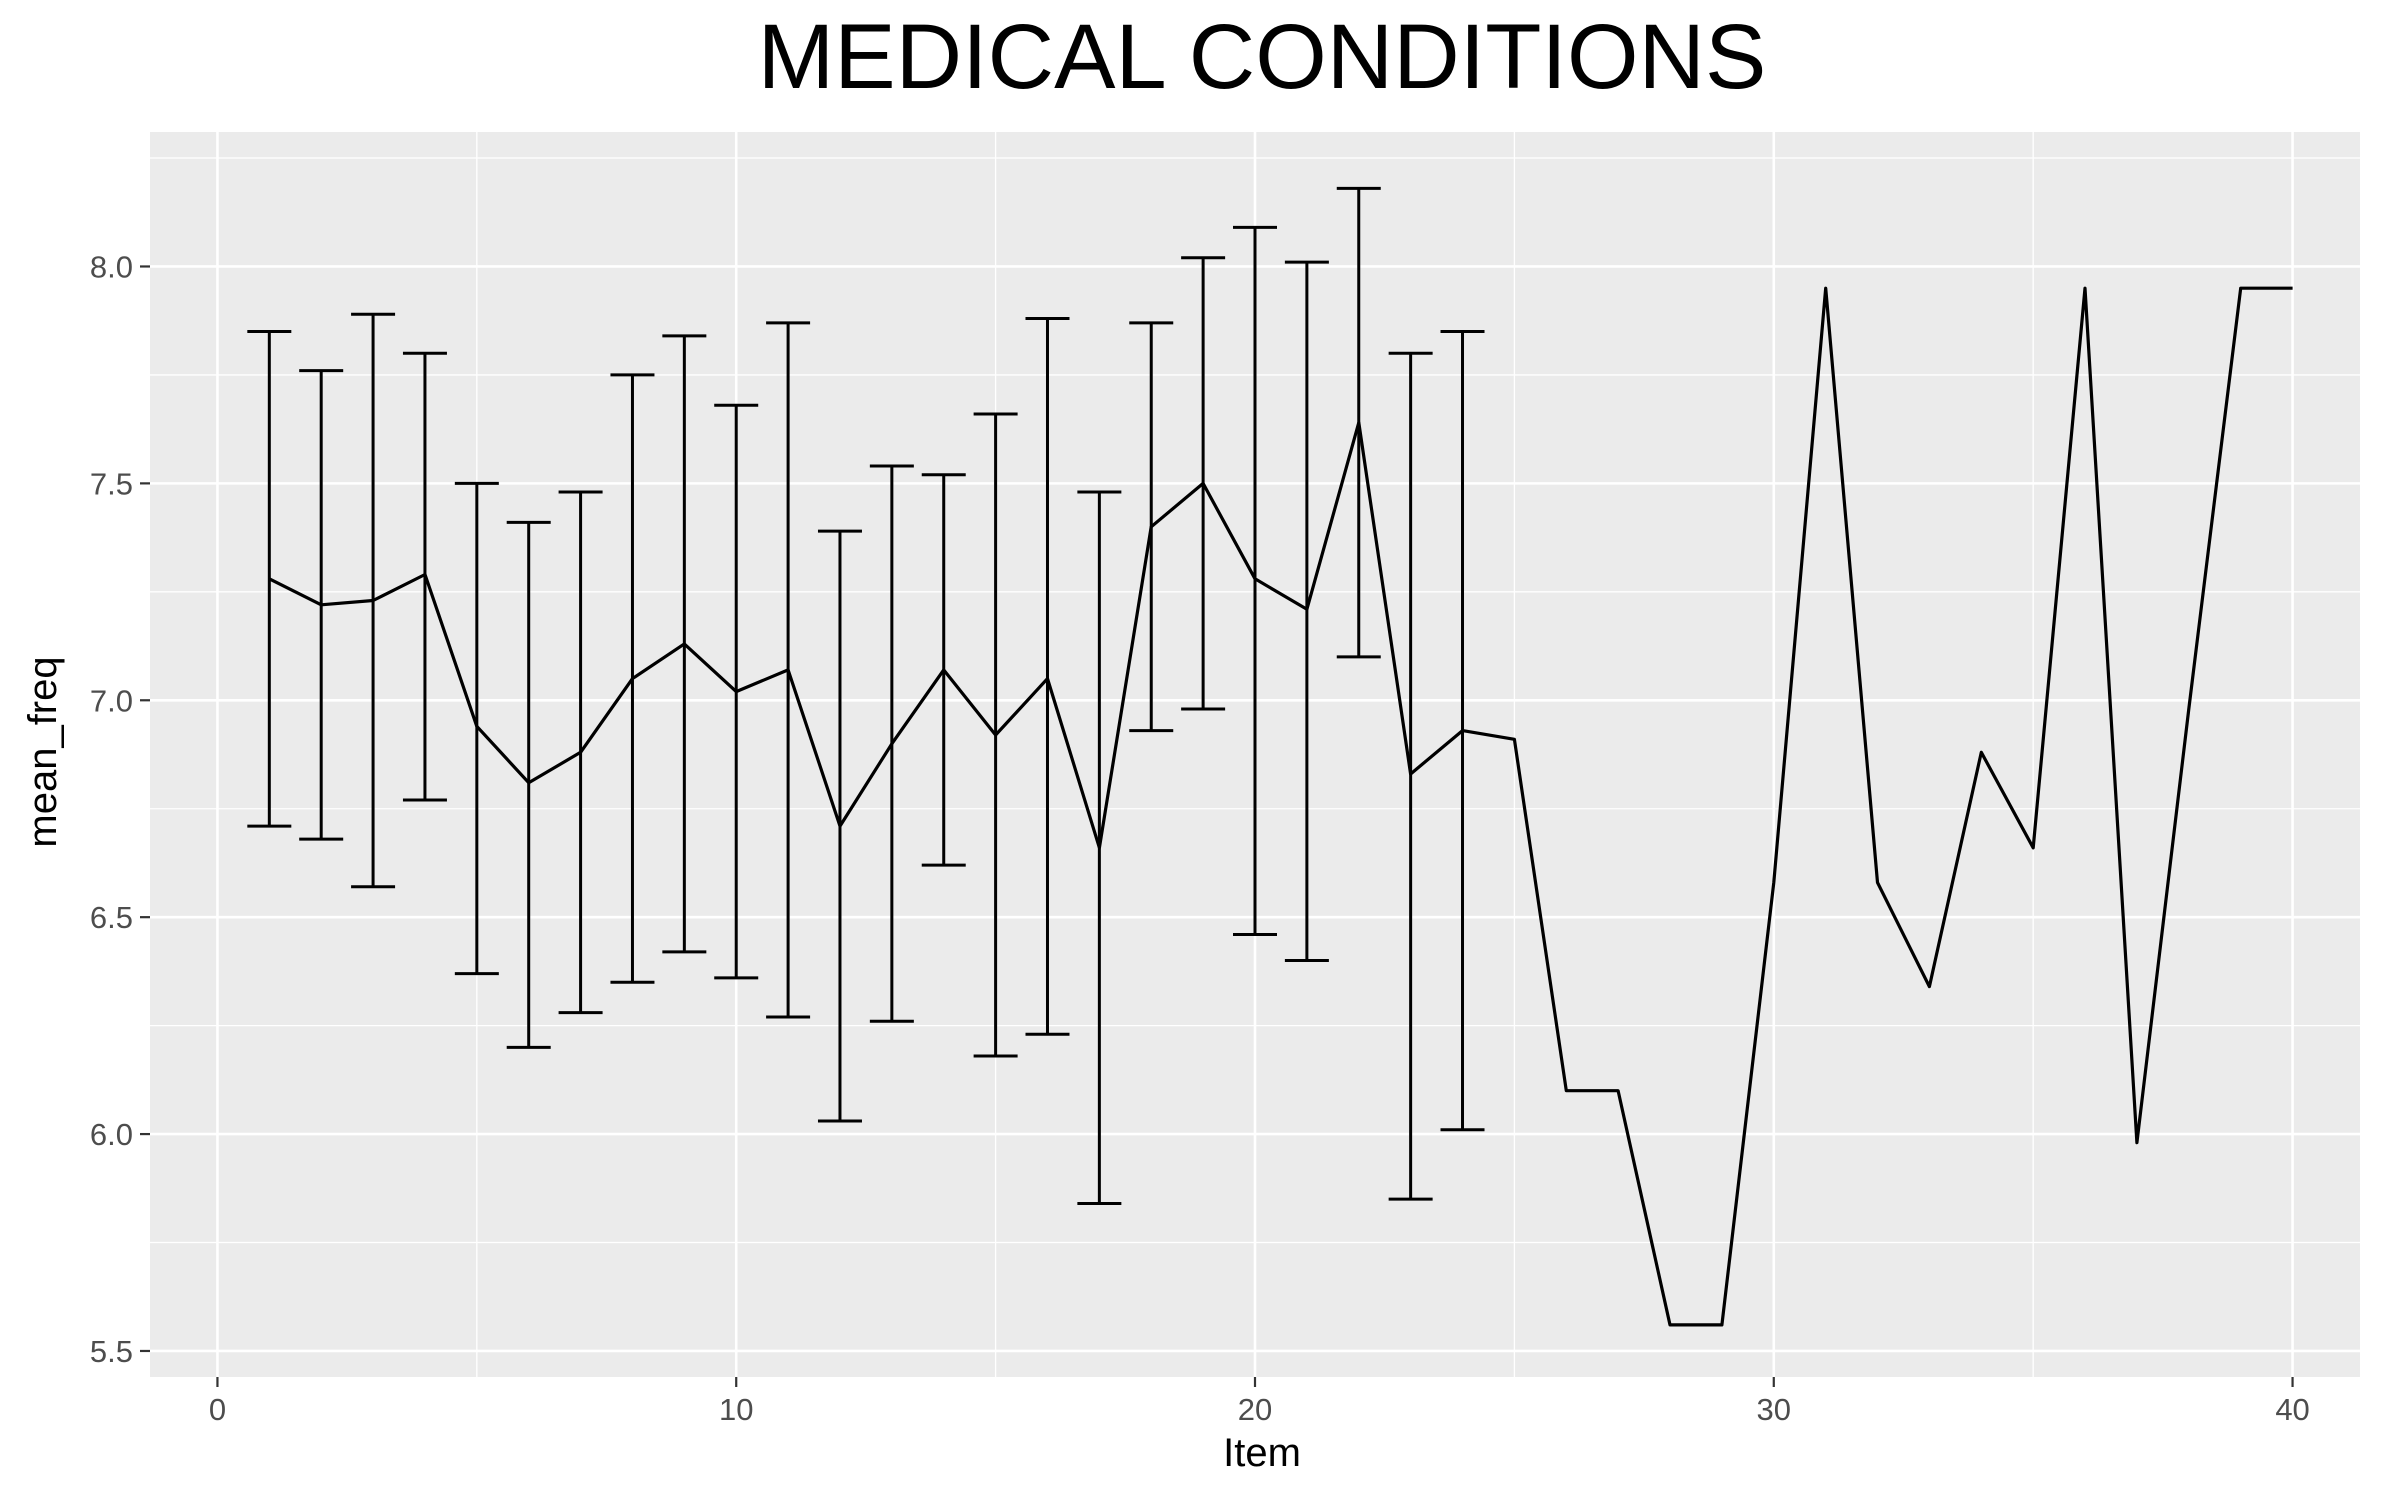 The height and width of the screenshot is (1500, 2400). What do you see at coordinates (2292, 1409) in the screenshot?
I see `x-tick-label: 40` at bounding box center [2292, 1409].